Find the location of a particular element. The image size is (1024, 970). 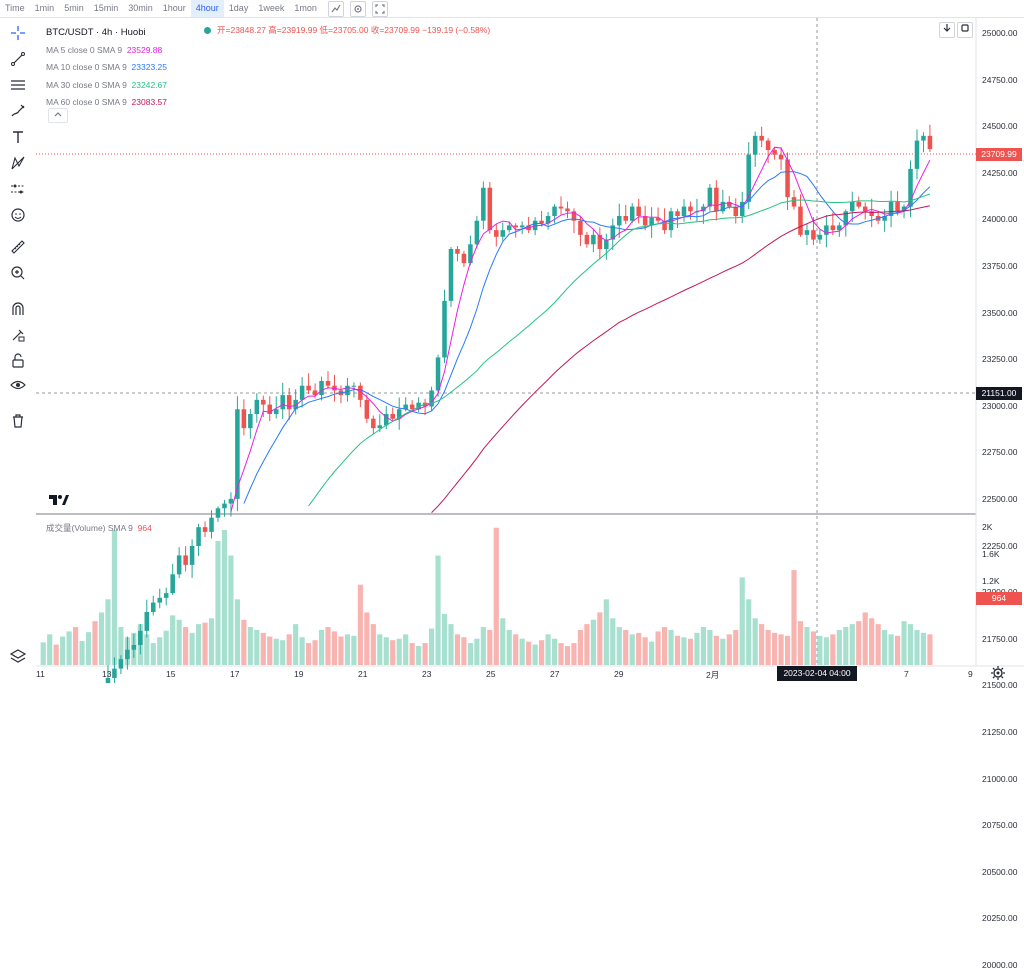

crosshair-icon is located at coordinates (18, 33).